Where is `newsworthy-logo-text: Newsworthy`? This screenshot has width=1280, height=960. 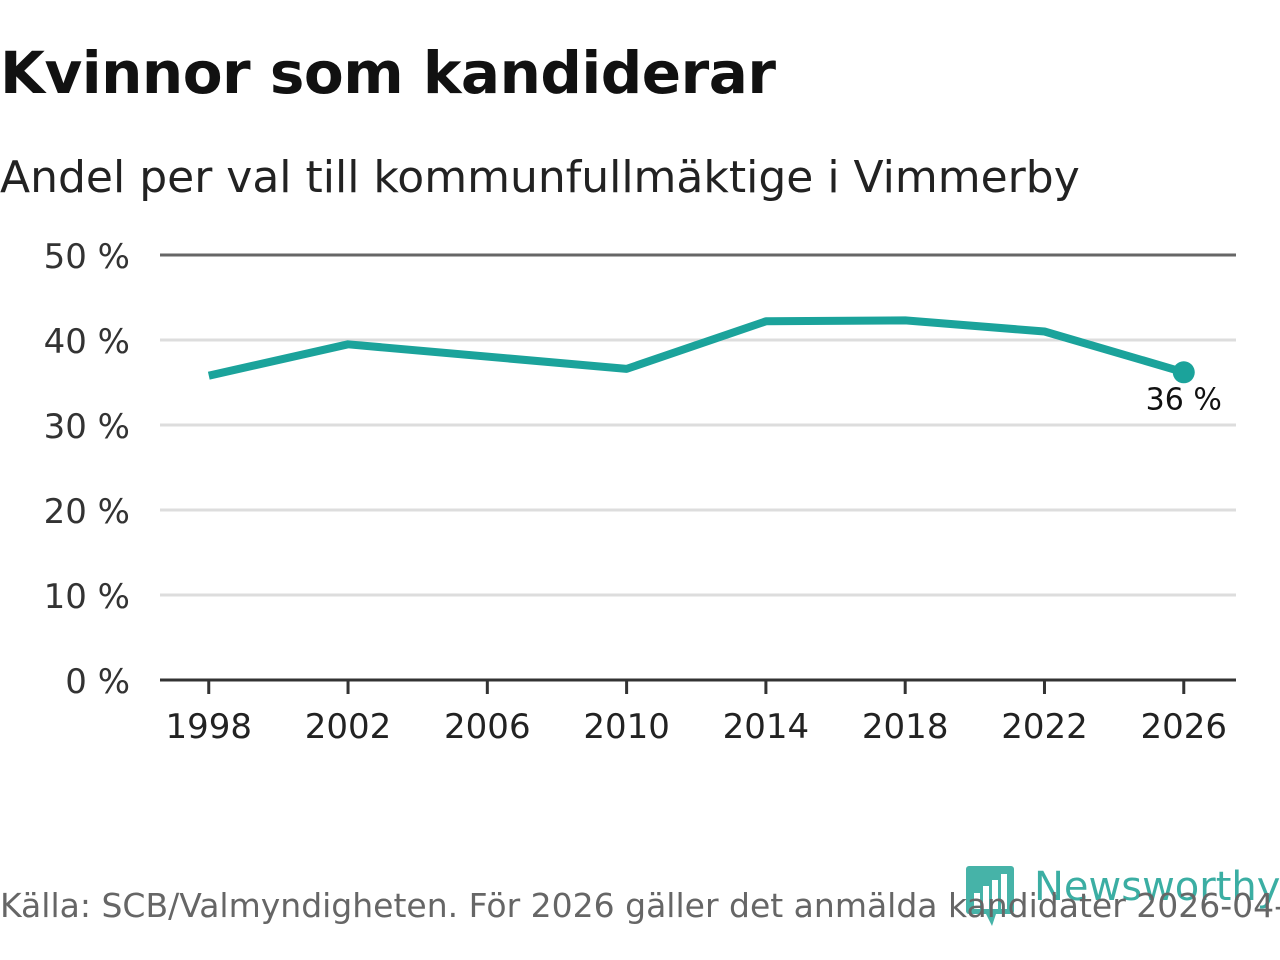 newsworthy-logo-text: Newsworthy is located at coordinates (1157, 887).